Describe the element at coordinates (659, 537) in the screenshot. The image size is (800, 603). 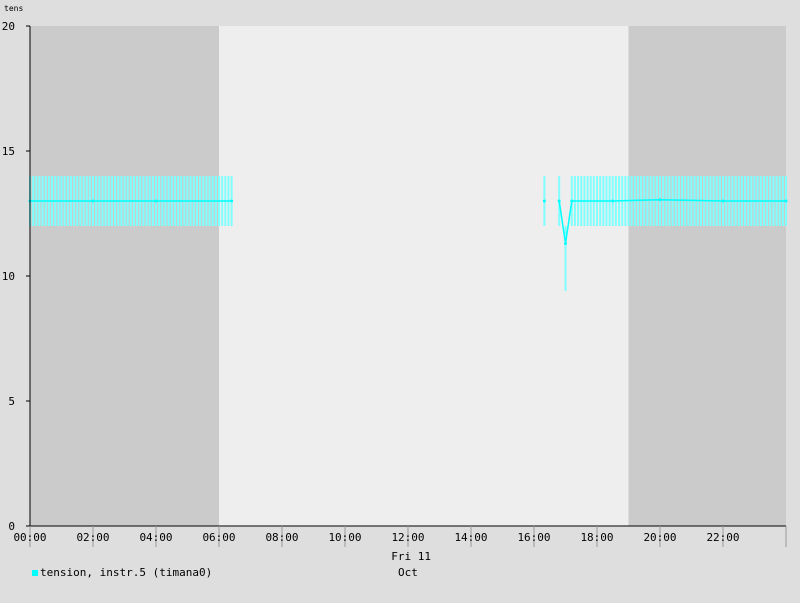
I see `x-tick-label: 20:00` at that location.